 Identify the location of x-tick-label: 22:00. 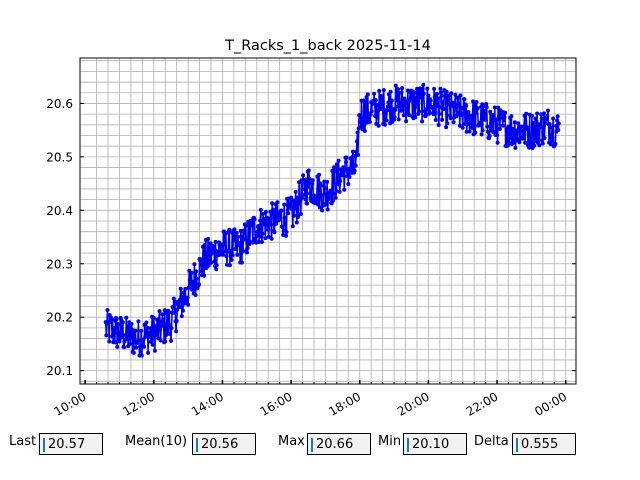
(482, 403).